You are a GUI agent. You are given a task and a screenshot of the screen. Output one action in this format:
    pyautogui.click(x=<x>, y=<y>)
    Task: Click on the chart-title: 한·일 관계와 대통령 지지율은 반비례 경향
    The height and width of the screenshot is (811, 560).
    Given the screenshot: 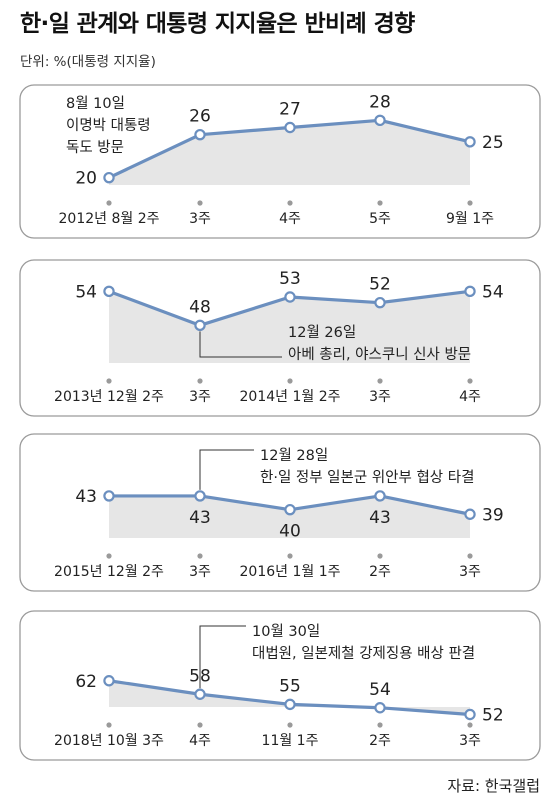 What is the action you would take?
    pyautogui.click(x=217, y=24)
    